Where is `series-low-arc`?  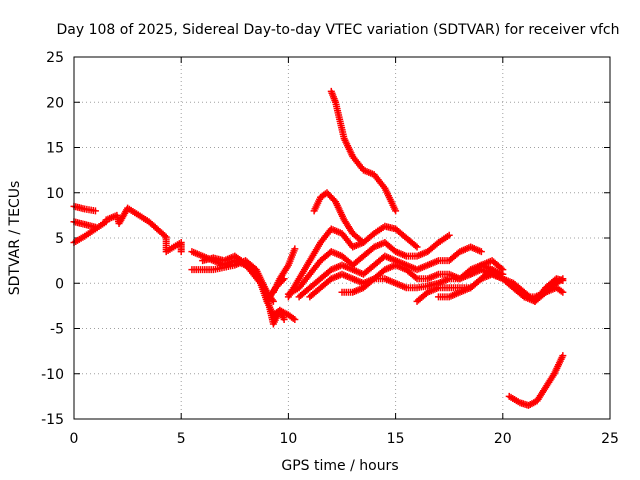
series-low-arc is located at coordinates (536, 380).